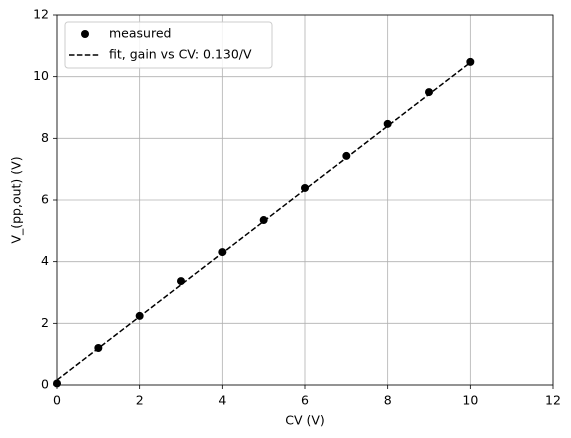 The height and width of the screenshot is (438, 571). Describe the element at coordinates (140, 33) in the screenshot. I see `legend-label: measured` at that location.